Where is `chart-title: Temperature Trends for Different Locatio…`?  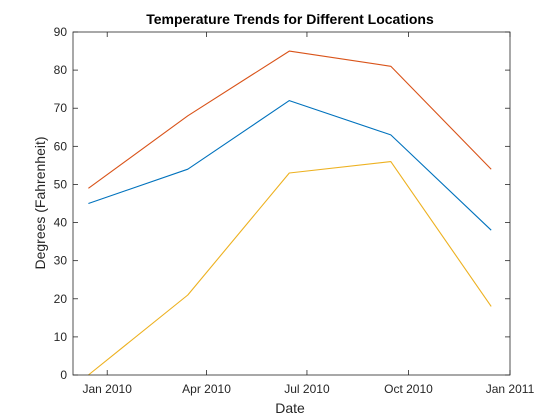 chart-title: Temperature Trends for Different Locatio… is located at coordinates (290, 19).